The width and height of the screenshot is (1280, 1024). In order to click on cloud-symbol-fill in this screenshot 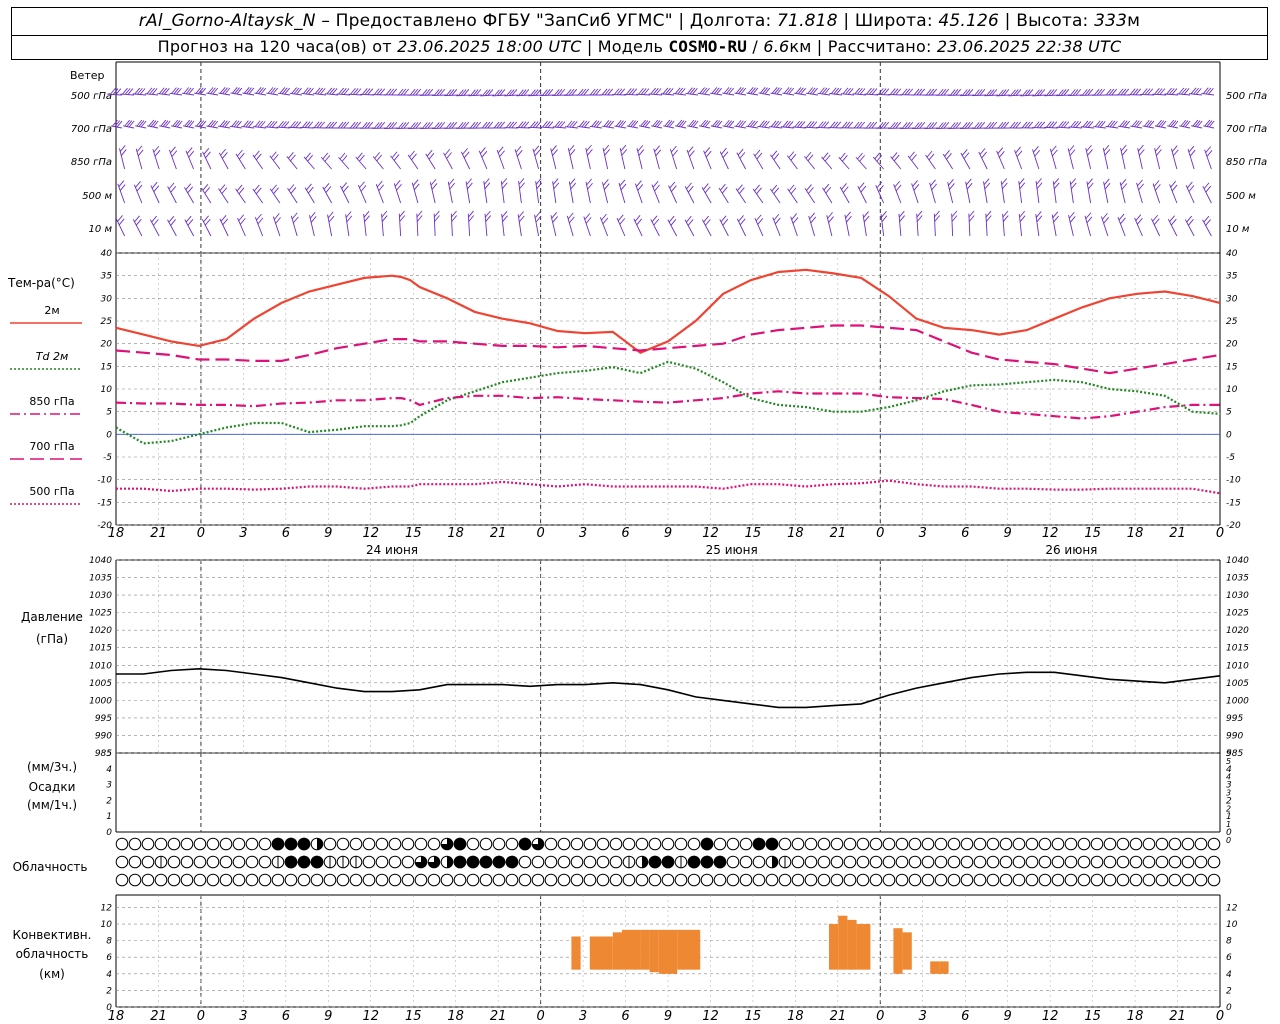, I will do `click(759, 844)`.